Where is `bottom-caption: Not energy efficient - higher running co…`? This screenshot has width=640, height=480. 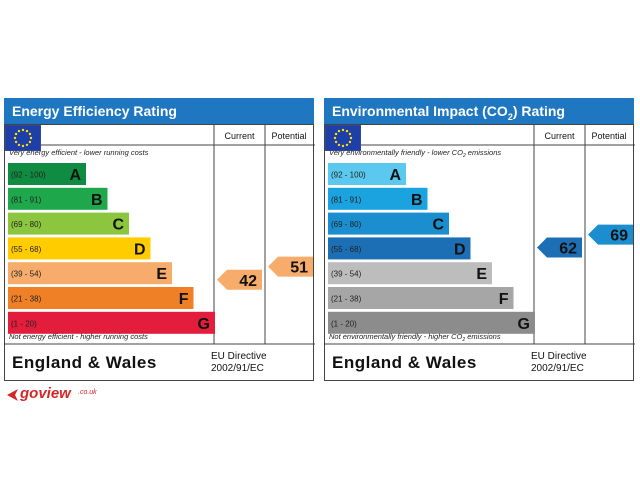 bottom-caption: Not energy efficient - higher running co… is located at coordinates (78, 336).